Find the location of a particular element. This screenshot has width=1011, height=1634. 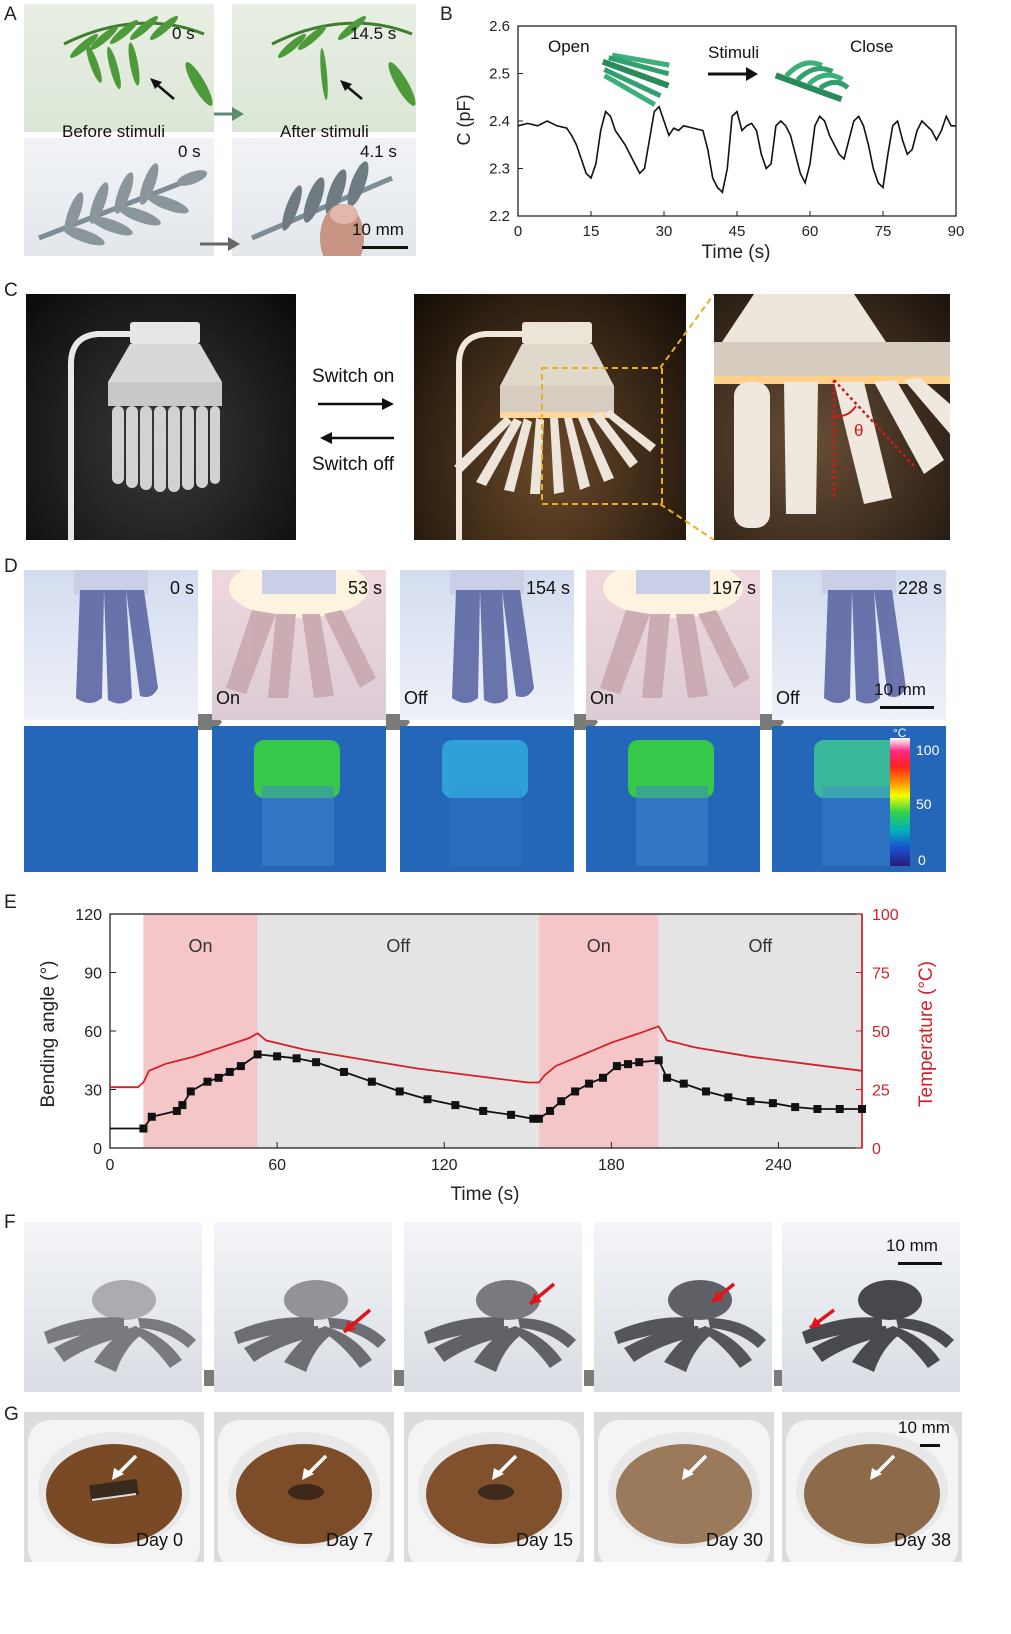

chart-e-series is located at coordinates (488, 1079).